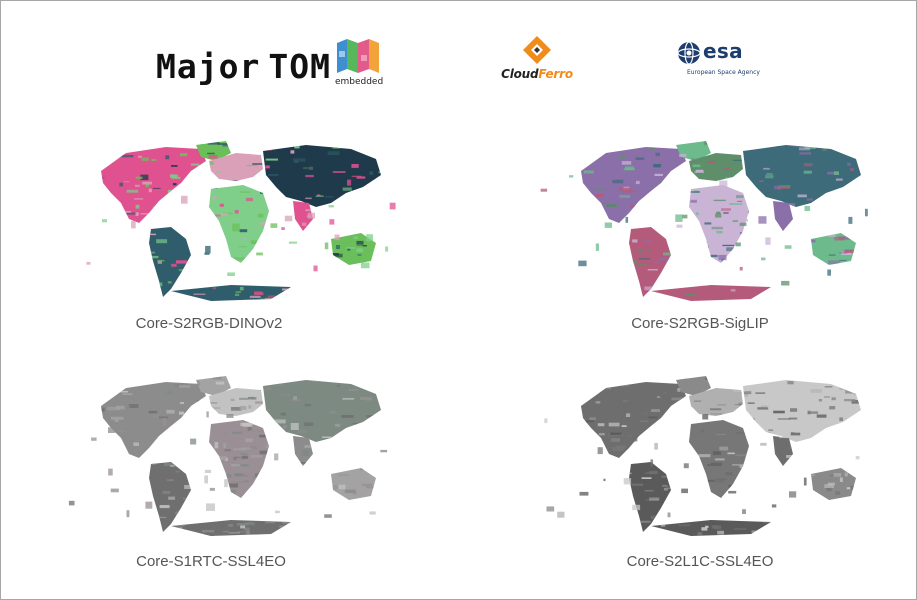  What do you see at coordinates (520, 74) in the screenshot?
I see `cloudferro-logo-word-cloud: Cloud` at bounding box center [520, 74].